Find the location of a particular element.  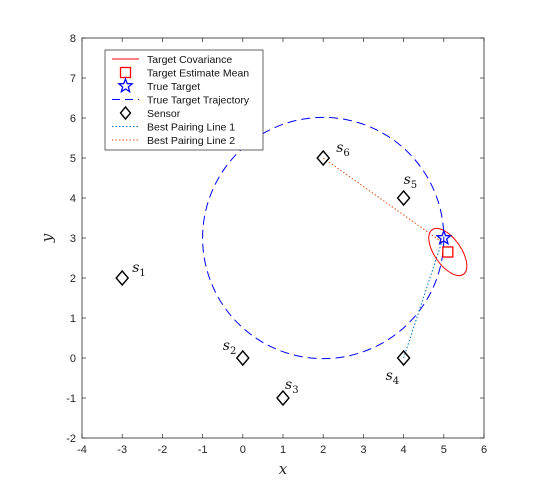

x-tick-label: 0 is located at coordinates (243, 450).